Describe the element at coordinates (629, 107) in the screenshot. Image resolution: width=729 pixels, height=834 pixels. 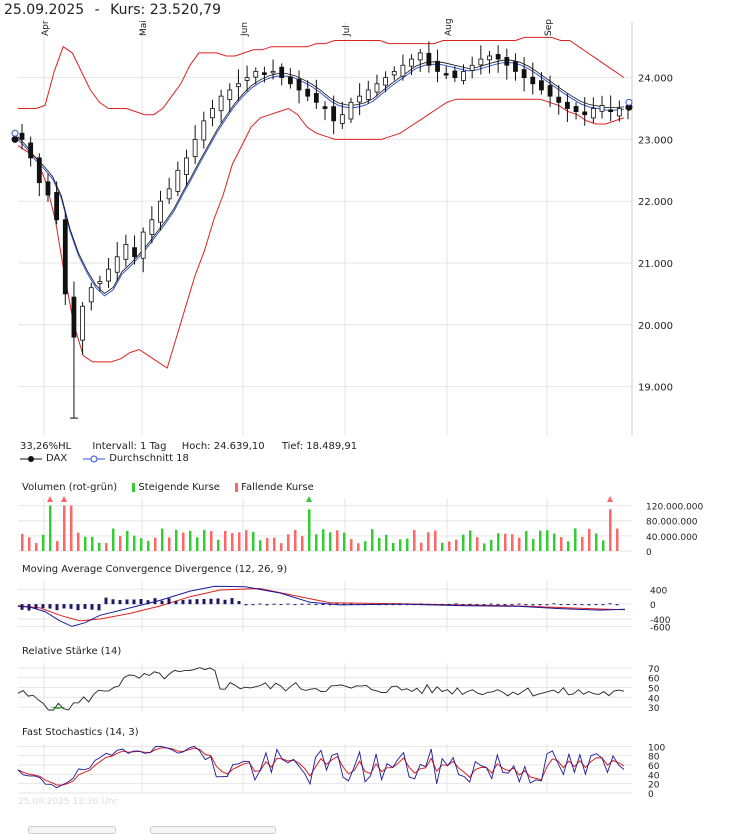
I see `end-marker-dot` at that location.